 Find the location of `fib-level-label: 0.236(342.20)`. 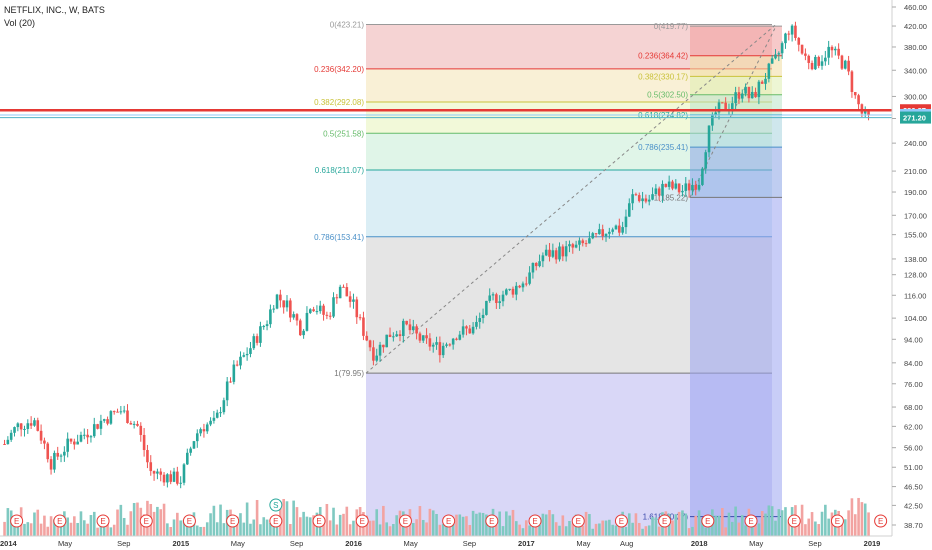

fib-level-label: 0.236(342.20) is located at coordinates (339, 69).